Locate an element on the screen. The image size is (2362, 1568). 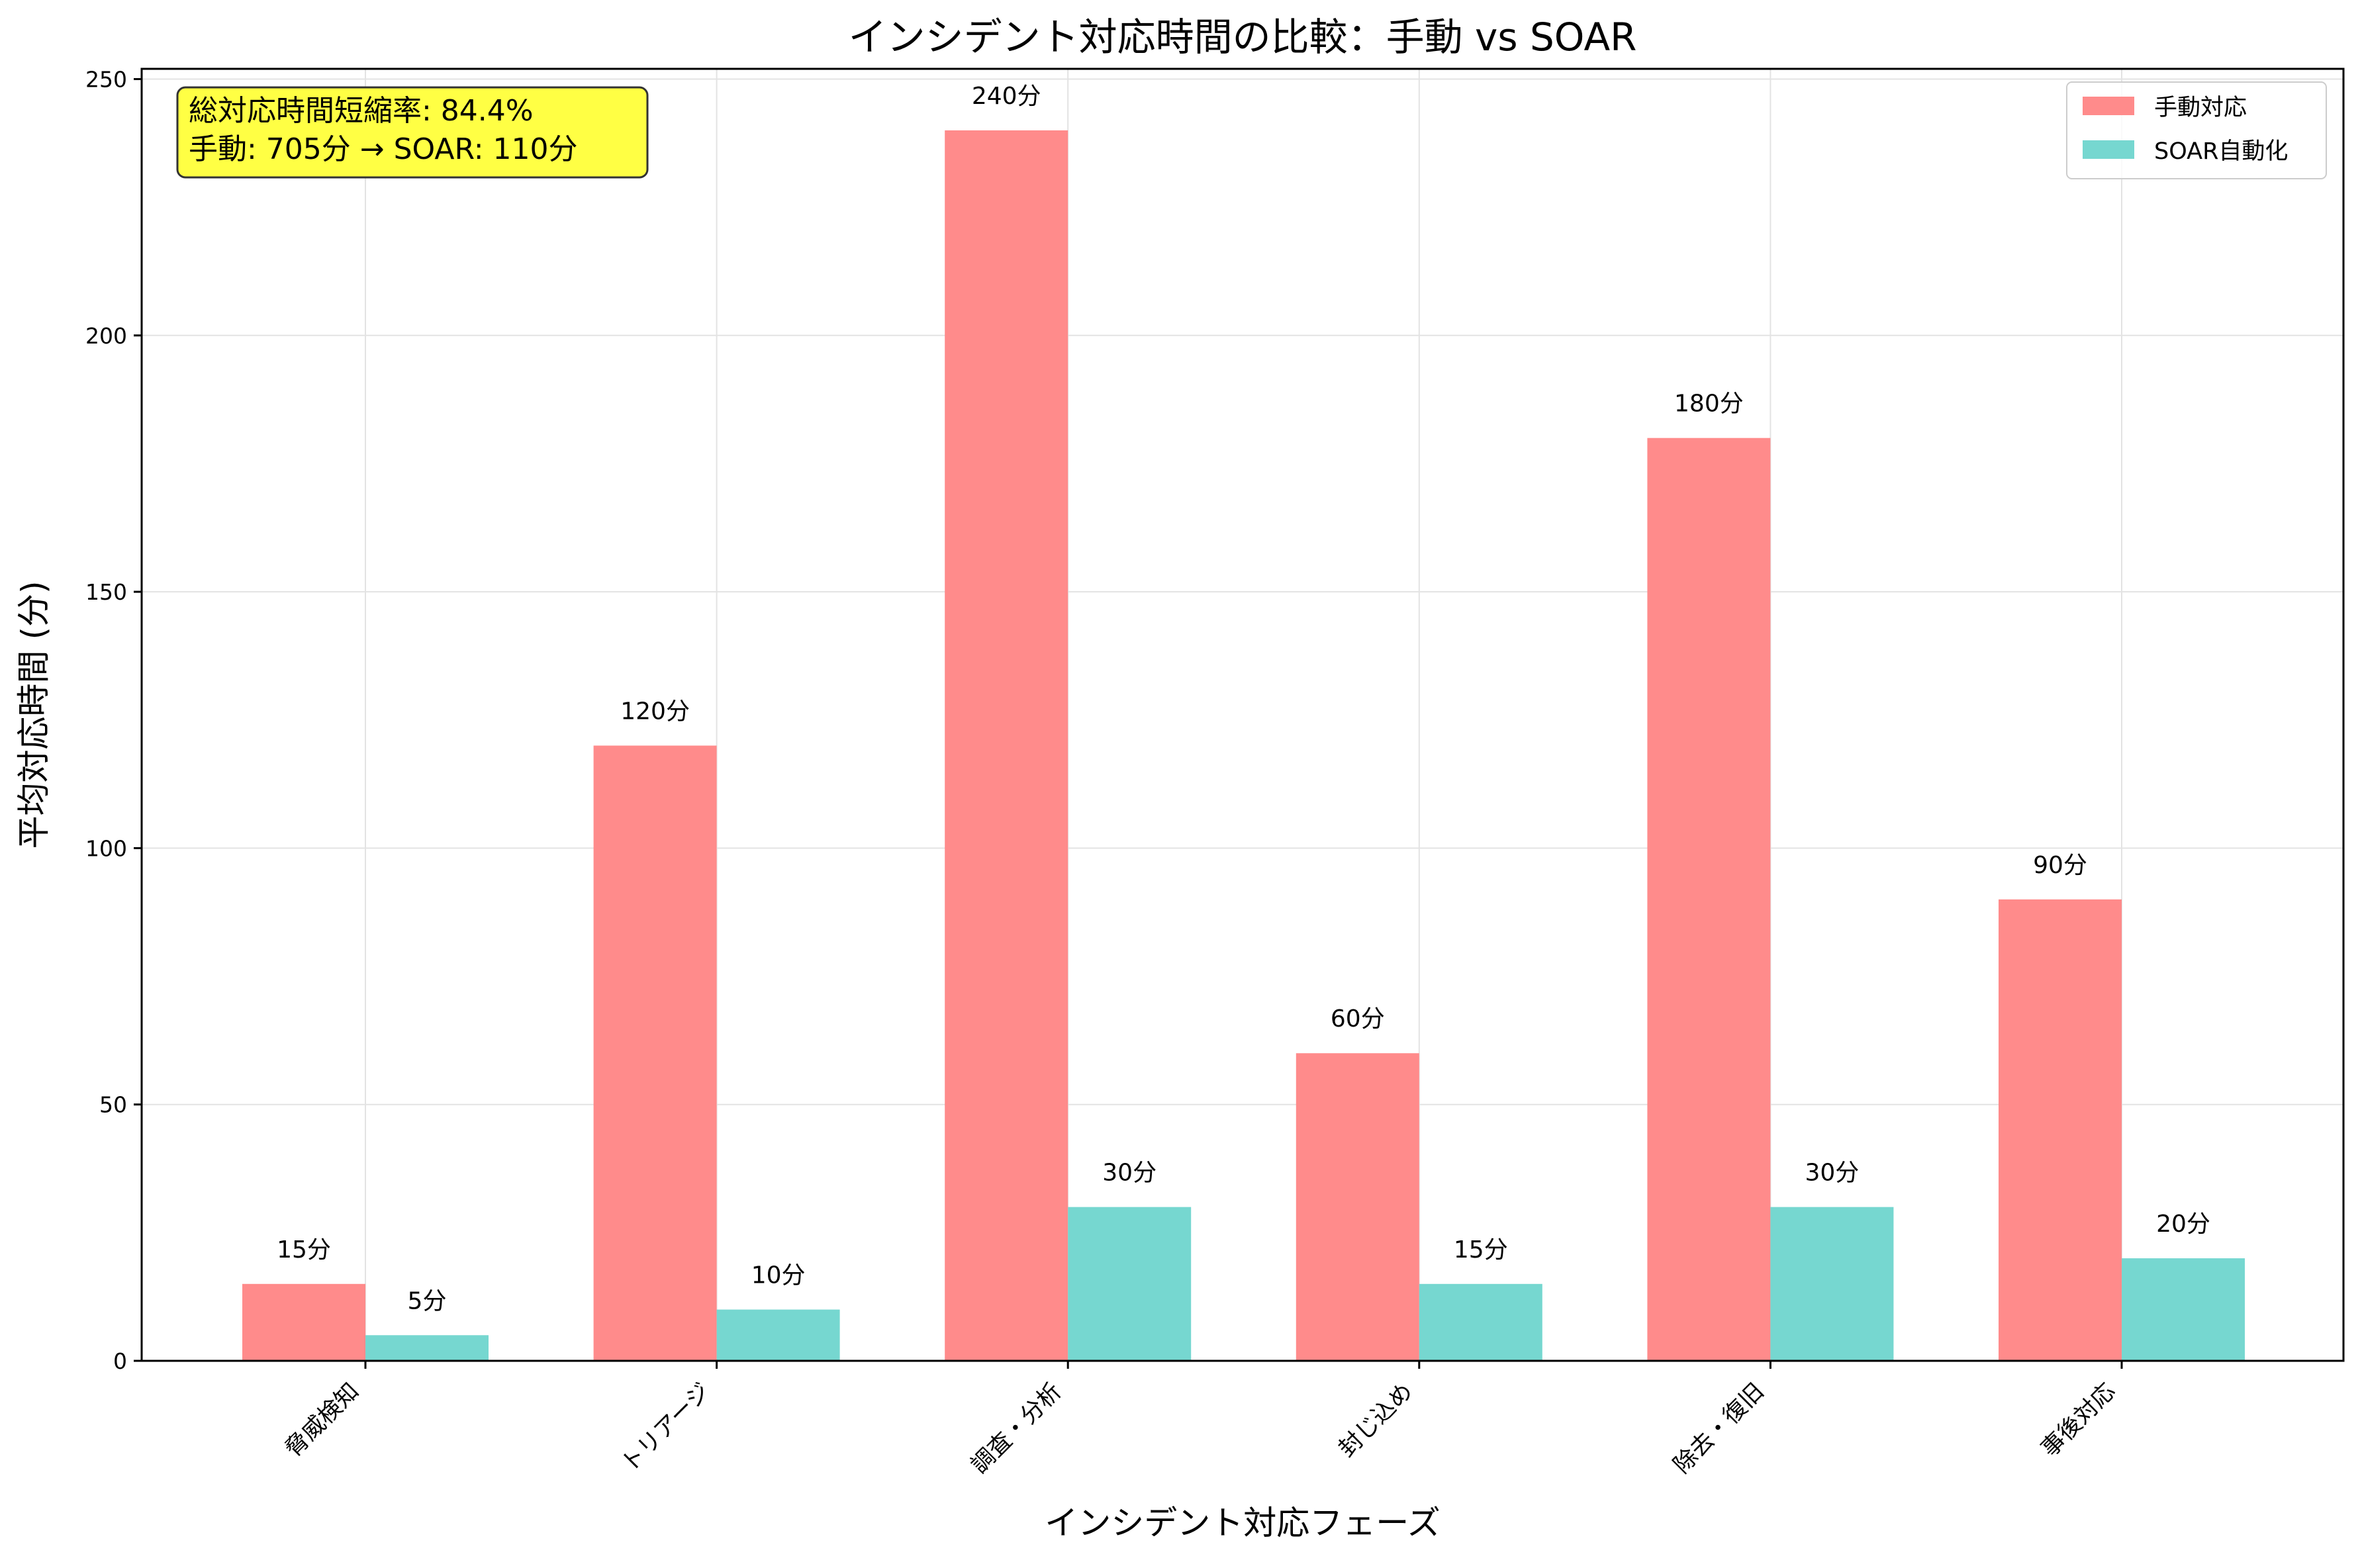
legend-label-soar: SOAR自動化 is located at coordinates (2221, 151).